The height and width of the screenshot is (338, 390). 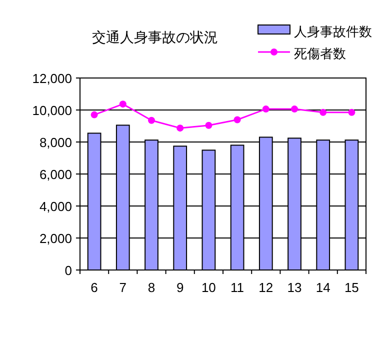 What do you see at coordinates (55, 206) in the screenshot?
I see `y-tick-label: 4,000` at bounding box center [55, 206].